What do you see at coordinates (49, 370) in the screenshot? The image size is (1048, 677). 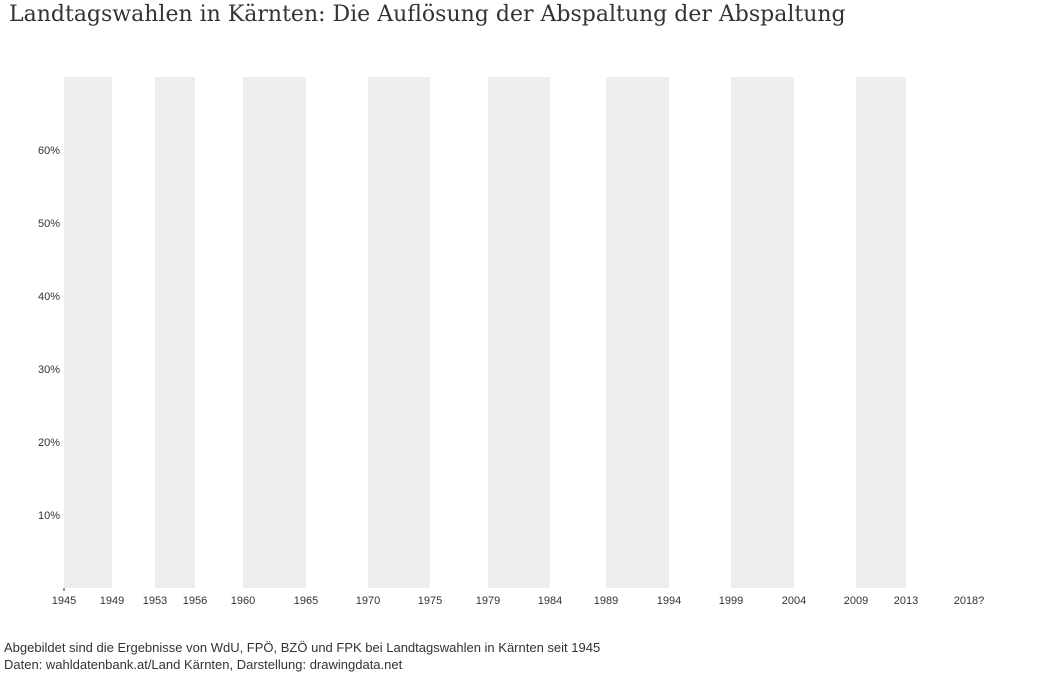 I see `y-tick-label: 30%` at bounding box center [49, 370].